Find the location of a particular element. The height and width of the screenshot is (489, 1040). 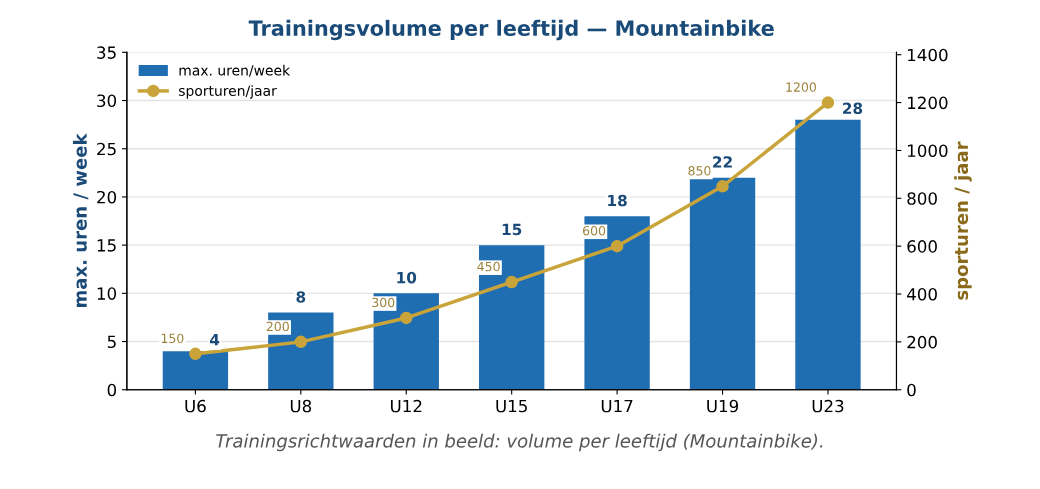

data-label: 850 is located at coordinates (699, 171).